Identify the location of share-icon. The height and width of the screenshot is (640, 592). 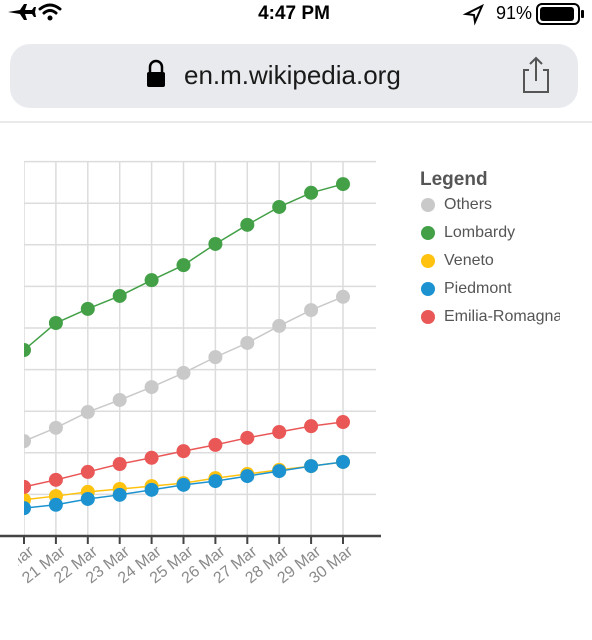
(536, 74).